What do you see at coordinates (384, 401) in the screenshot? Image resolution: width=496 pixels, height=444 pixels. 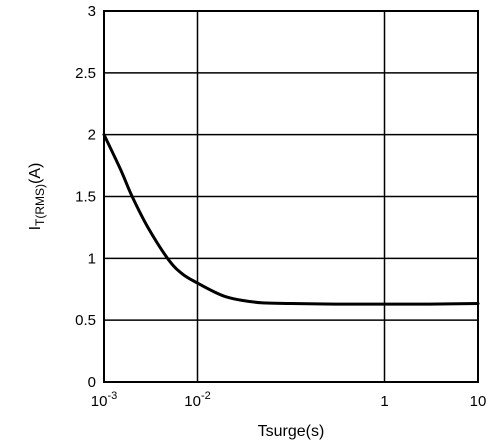 I see `x-tick-label: 1` at bounding box center [384, 401].